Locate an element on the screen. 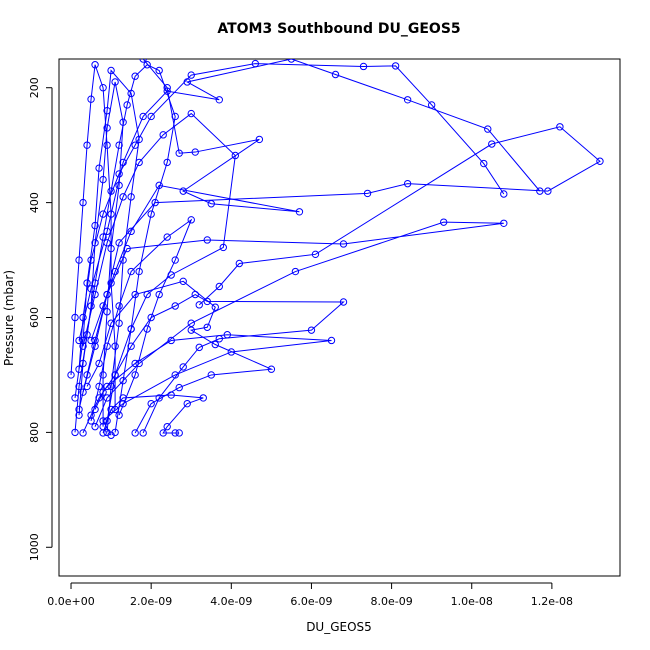 The width and height of the screenshot is (650, 650). chart-title: ATOM3 Southbound DU_GEOS5 is located at coordinates (338, 29).